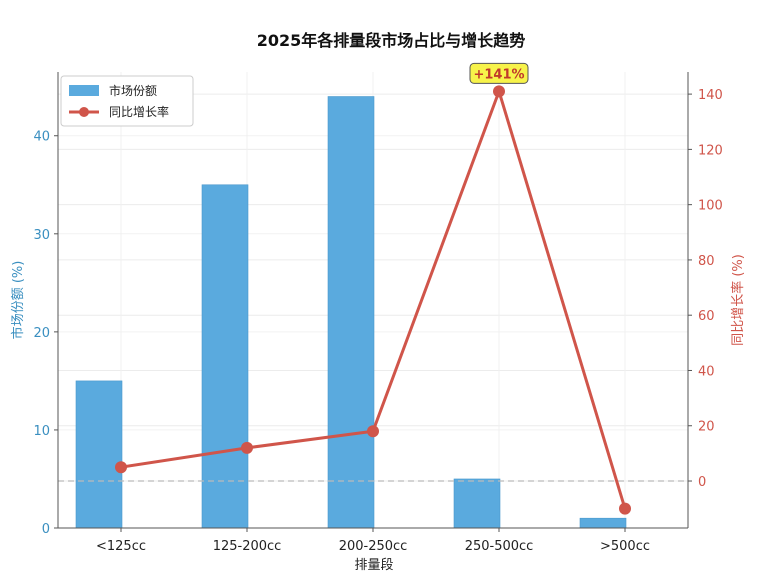 This screenshot has width=782, height=586. Describe the element at coordinates (41, 333) in the screenshot. I see `y-left-tick-label: 20` at that location.